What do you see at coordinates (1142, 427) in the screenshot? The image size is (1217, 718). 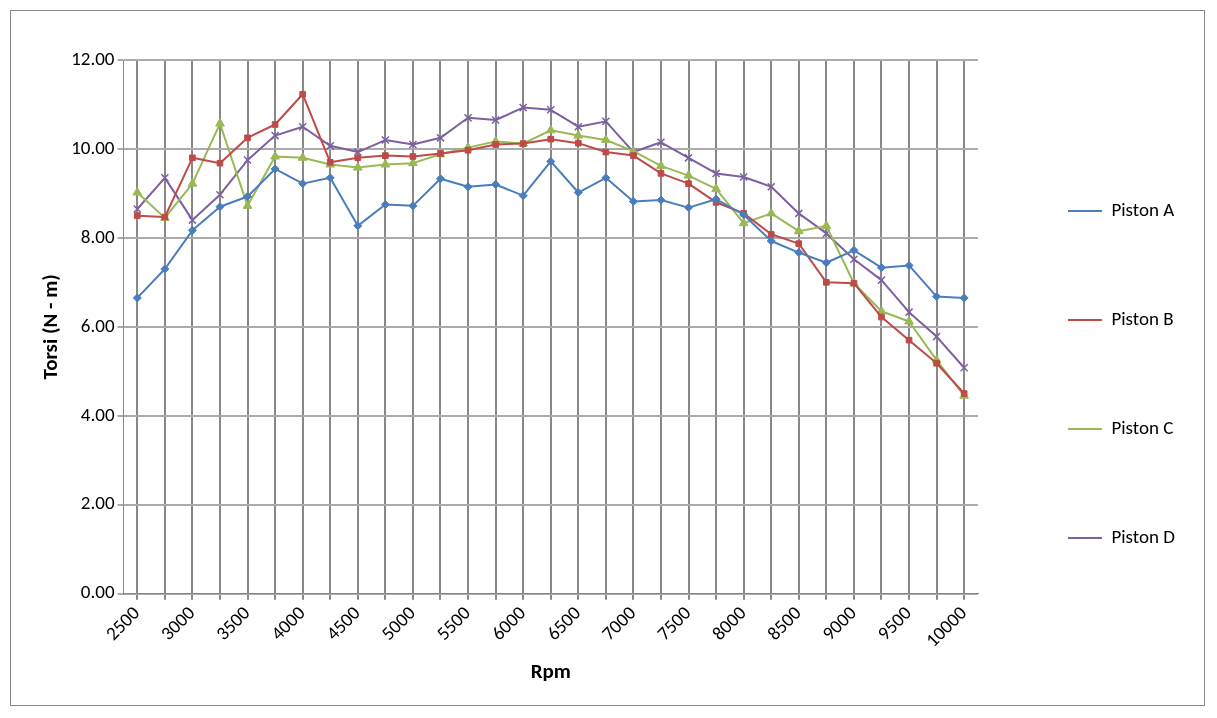 I see `legend-label: Piston C` at bounding box center [1142, 427].